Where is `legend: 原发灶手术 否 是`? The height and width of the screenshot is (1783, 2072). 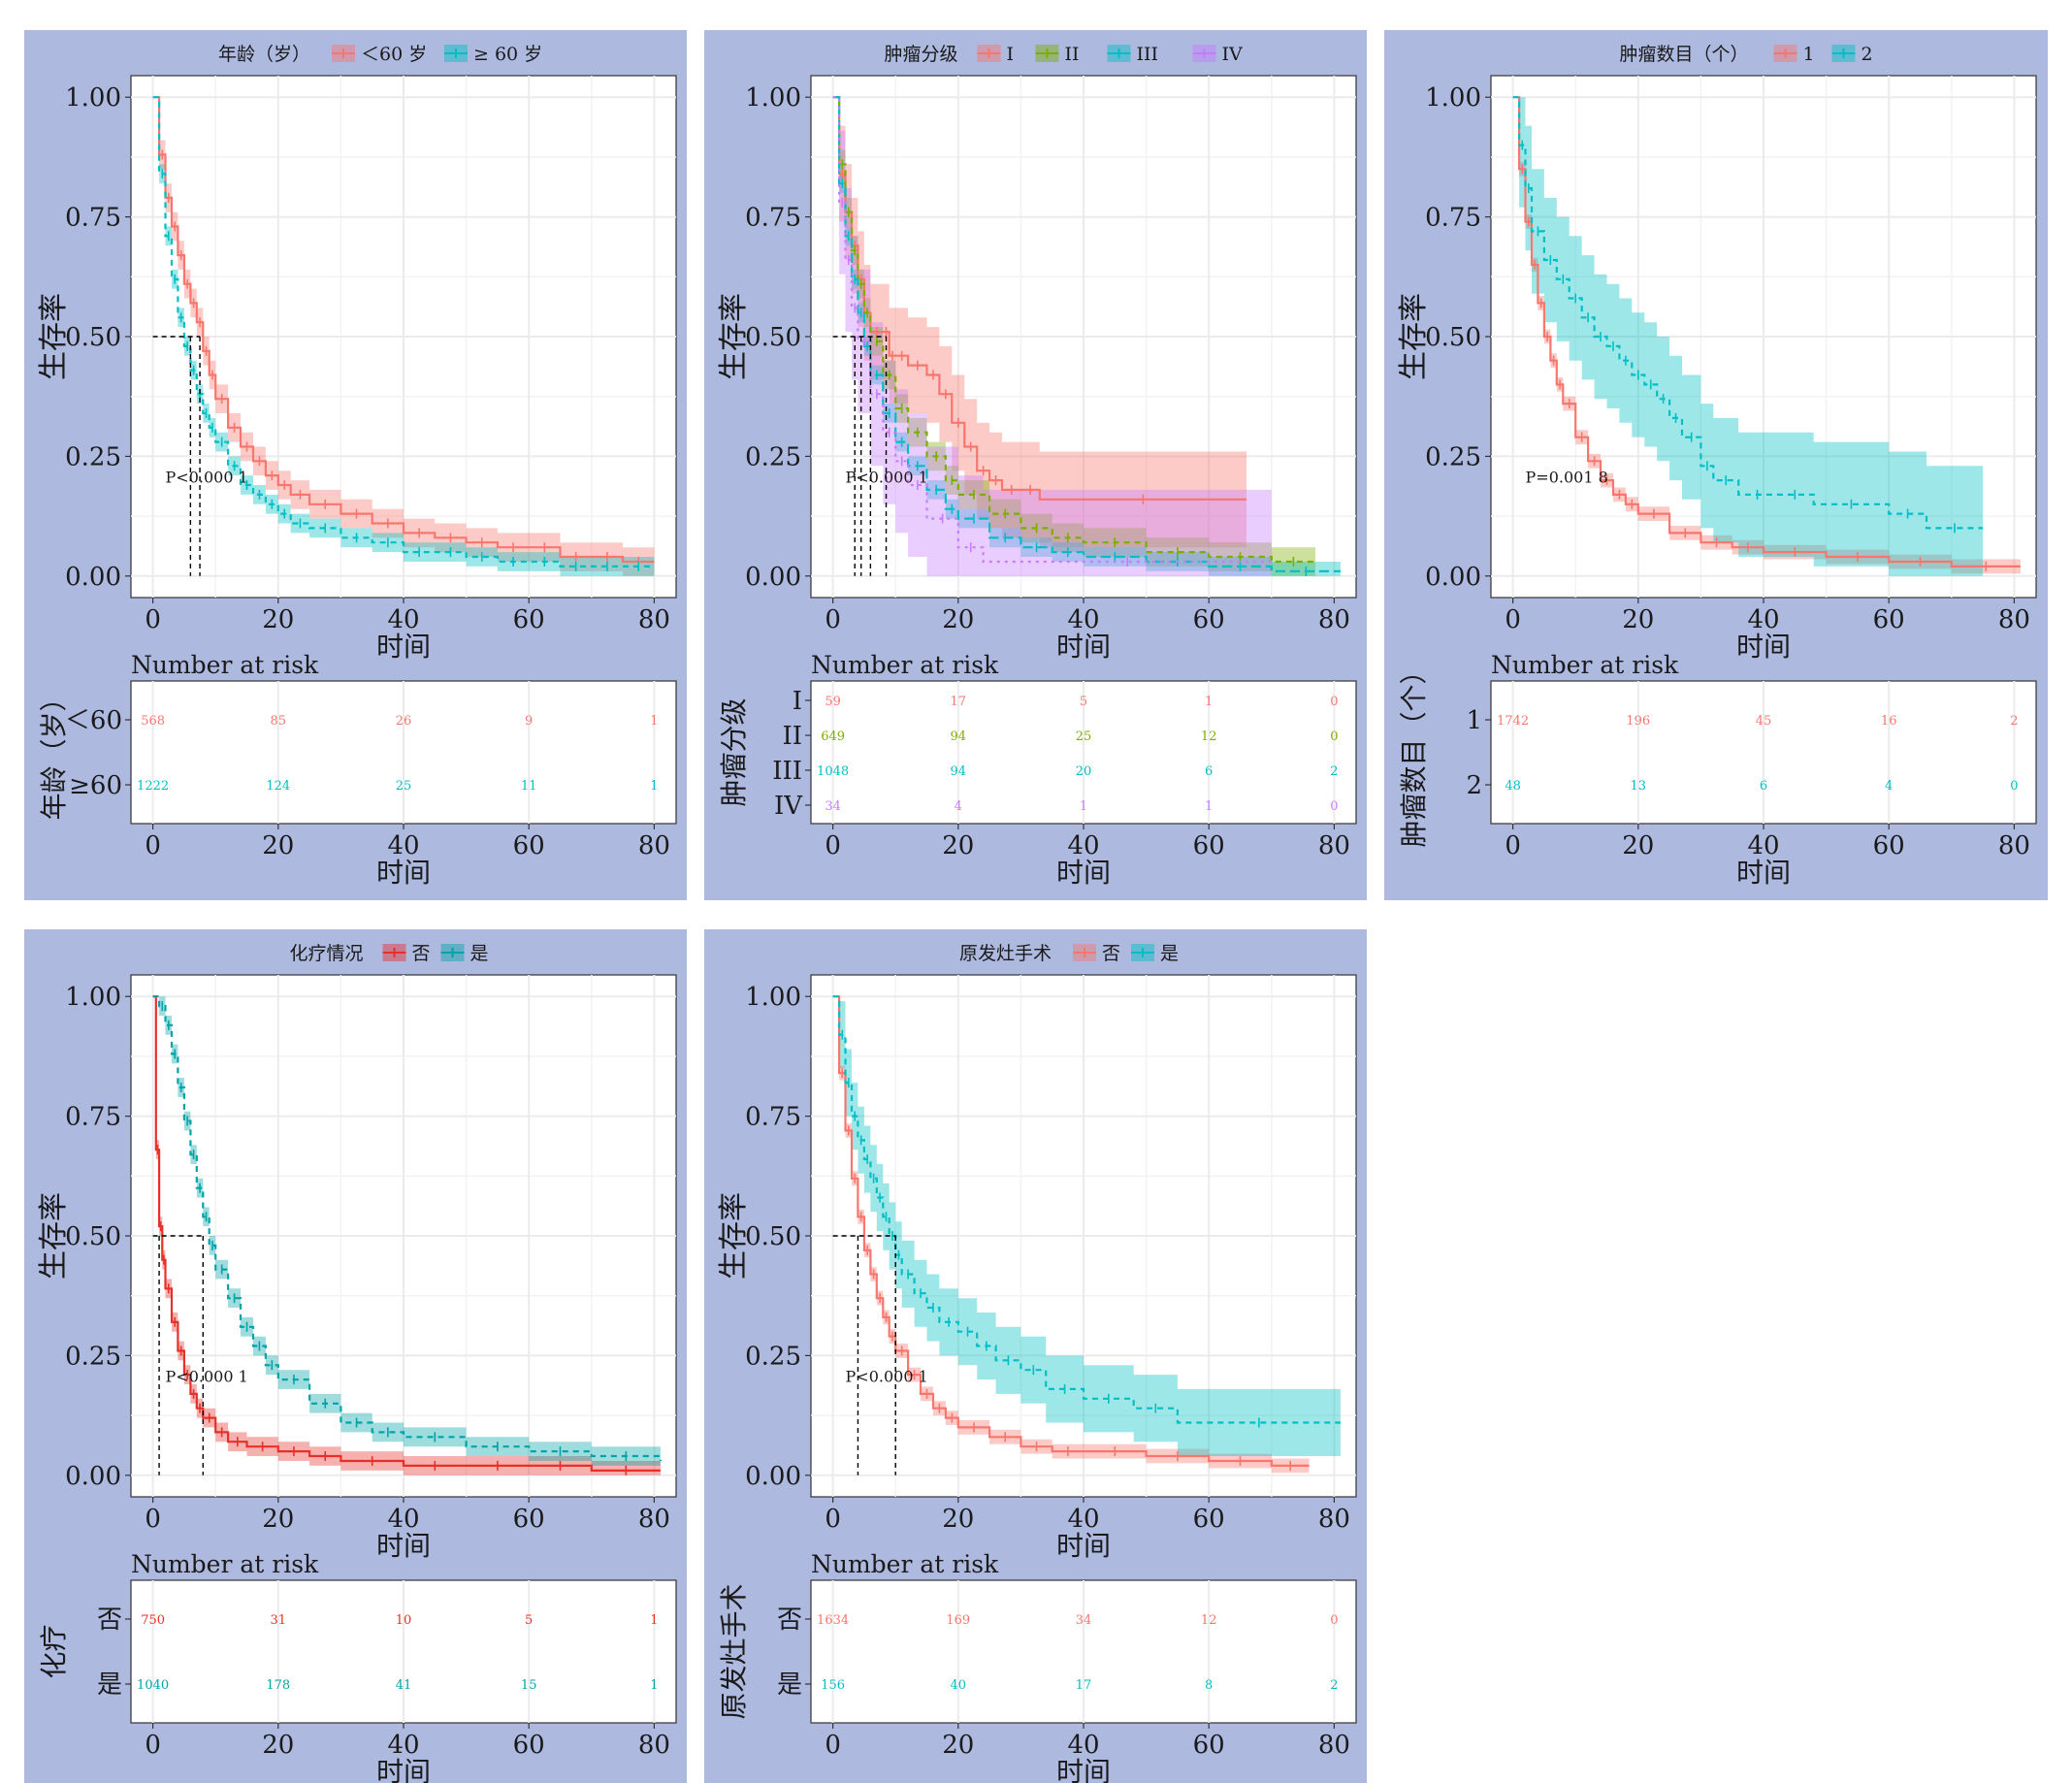
legend: 原发灶手术 否 是 is located at coordinates (1069, 953).